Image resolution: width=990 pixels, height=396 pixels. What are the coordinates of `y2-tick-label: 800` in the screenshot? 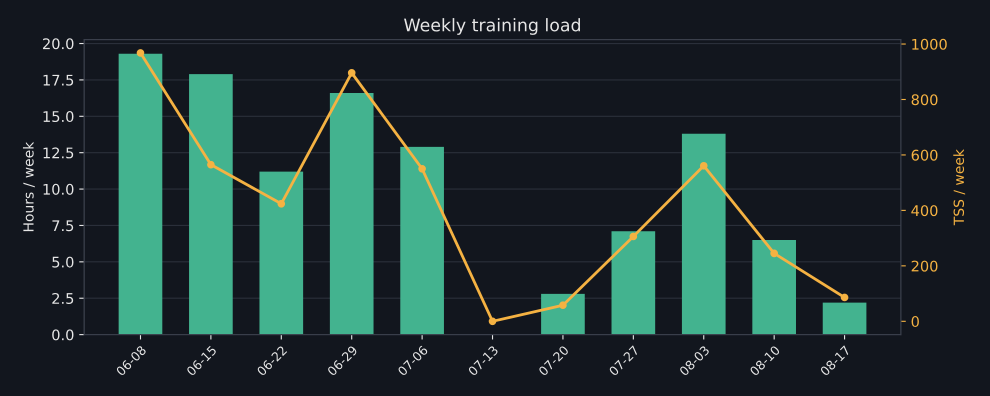 It's located at (925, 100).